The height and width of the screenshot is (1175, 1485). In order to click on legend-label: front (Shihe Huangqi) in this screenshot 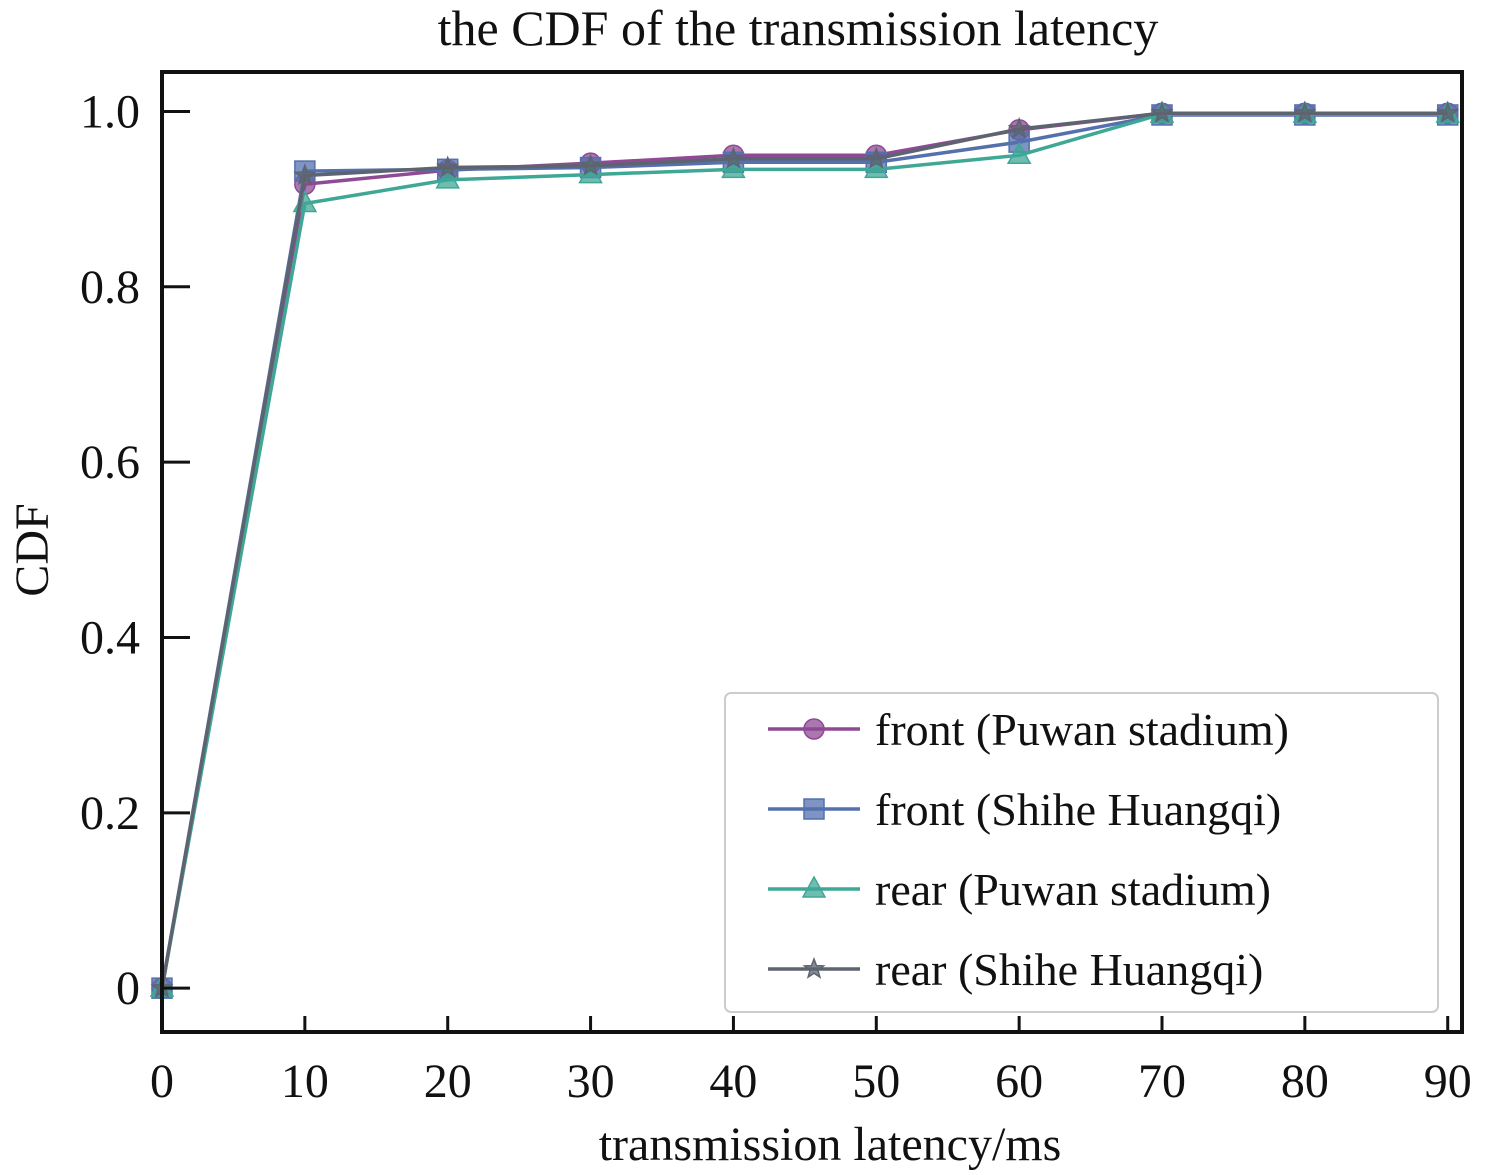, I will do `click(1078, 809)`.